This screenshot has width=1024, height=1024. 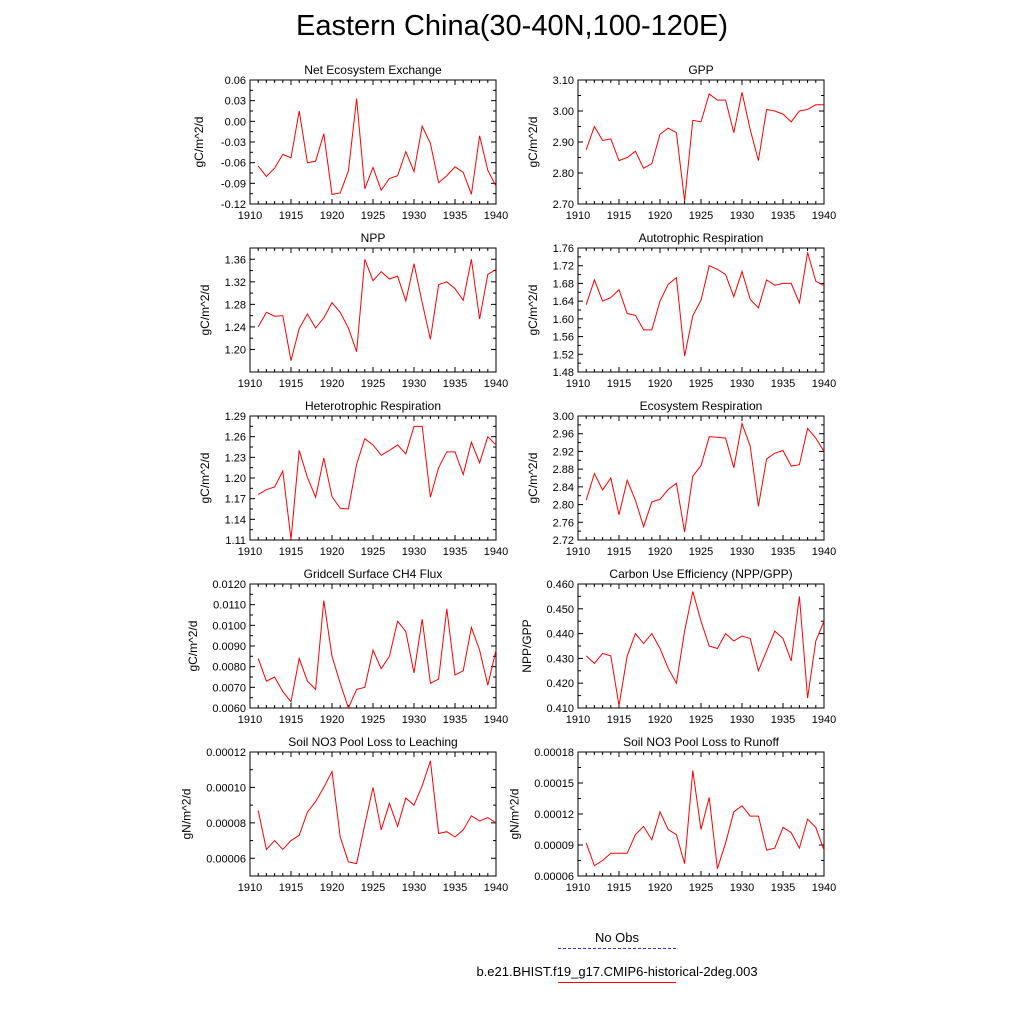 I want to click on y-tick-label: 0.460, so click(x=560, y=585).